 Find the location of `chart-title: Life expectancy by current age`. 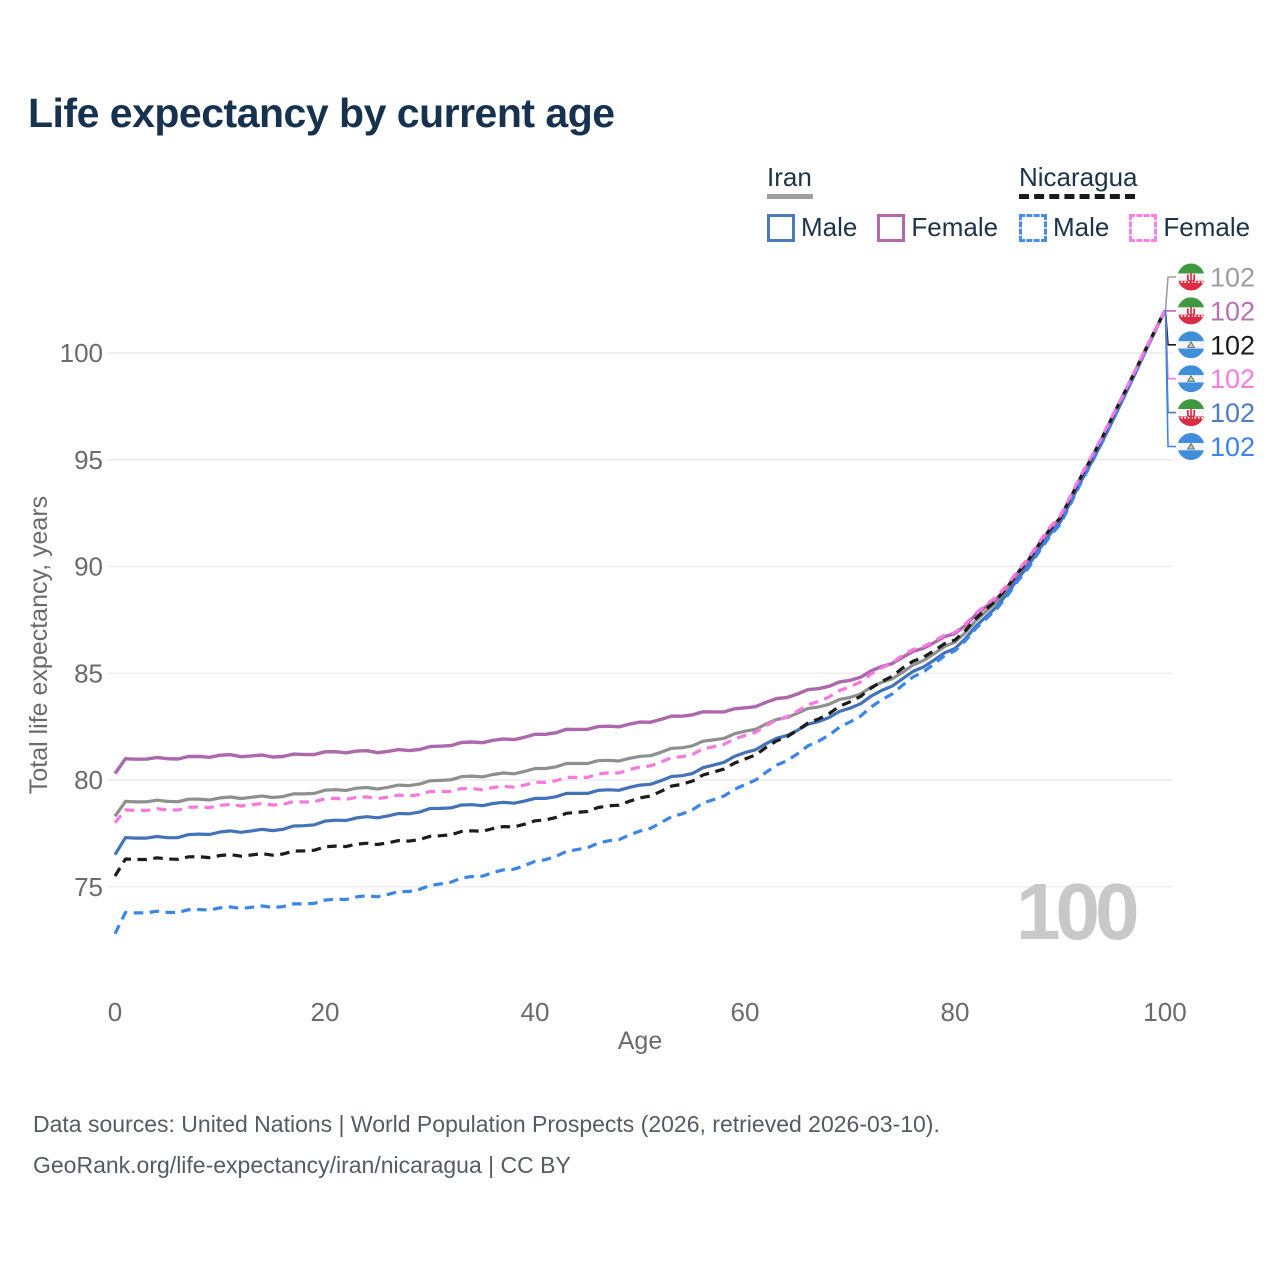

chart-title: Life expectancy by current age is located at coordinates (321, 113).